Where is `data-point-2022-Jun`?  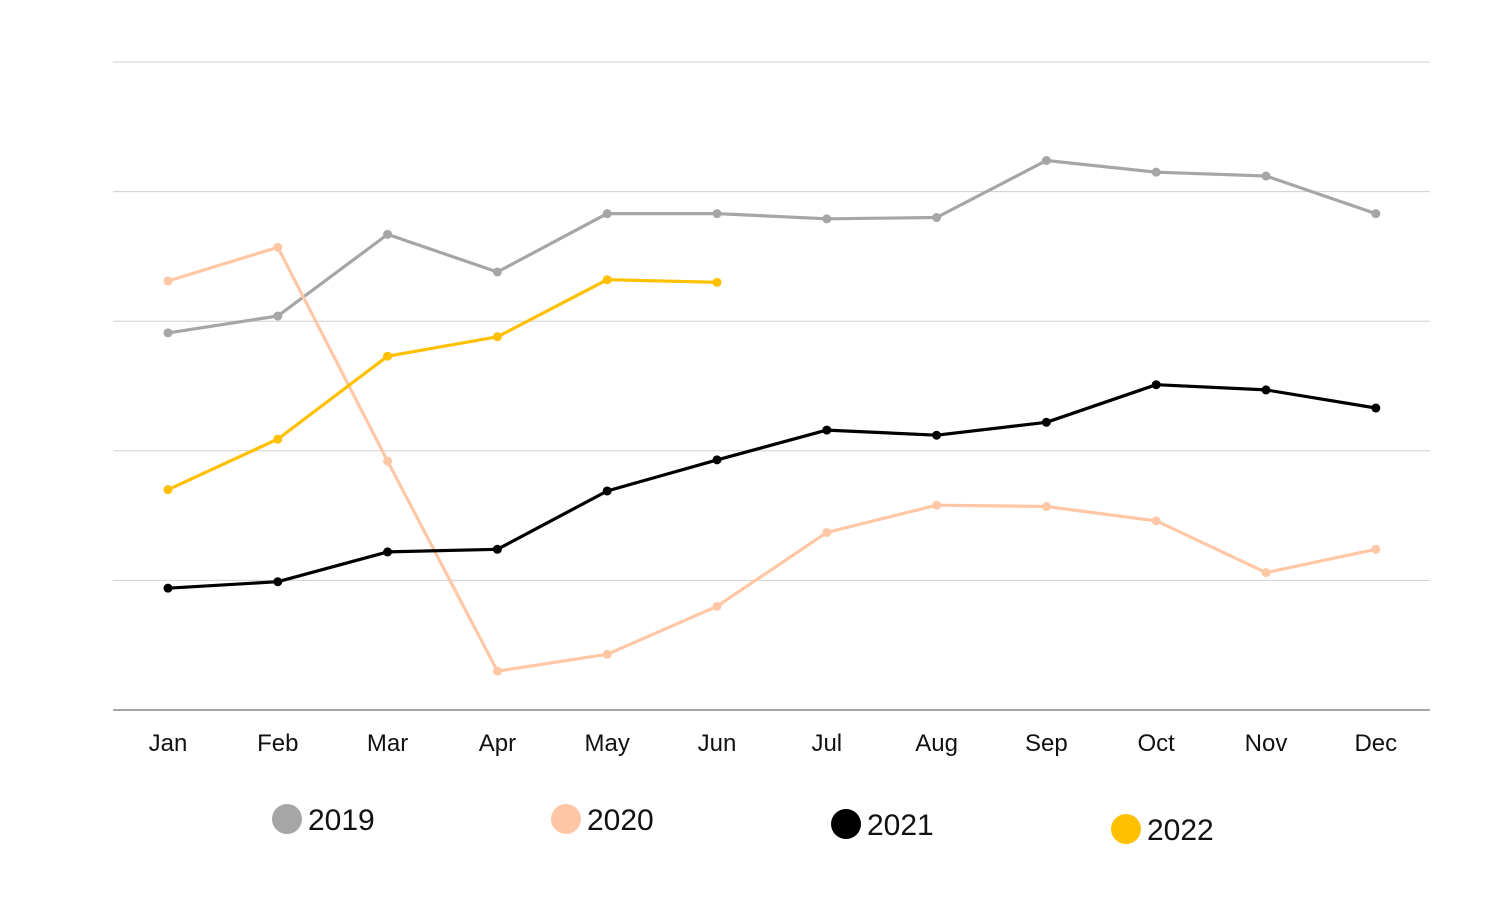 data-point-2022-Jun is located at coordinates (717, 282).